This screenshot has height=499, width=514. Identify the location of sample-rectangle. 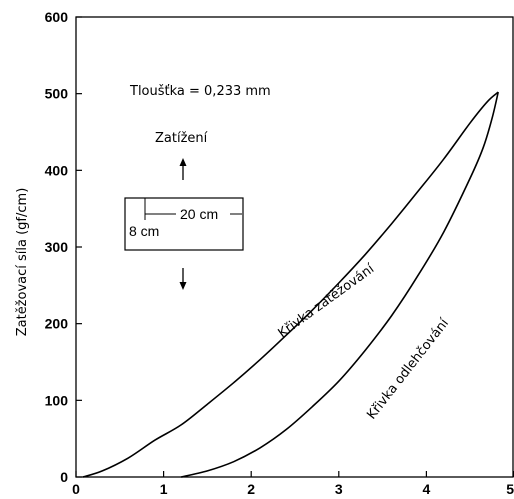
(184, 224).